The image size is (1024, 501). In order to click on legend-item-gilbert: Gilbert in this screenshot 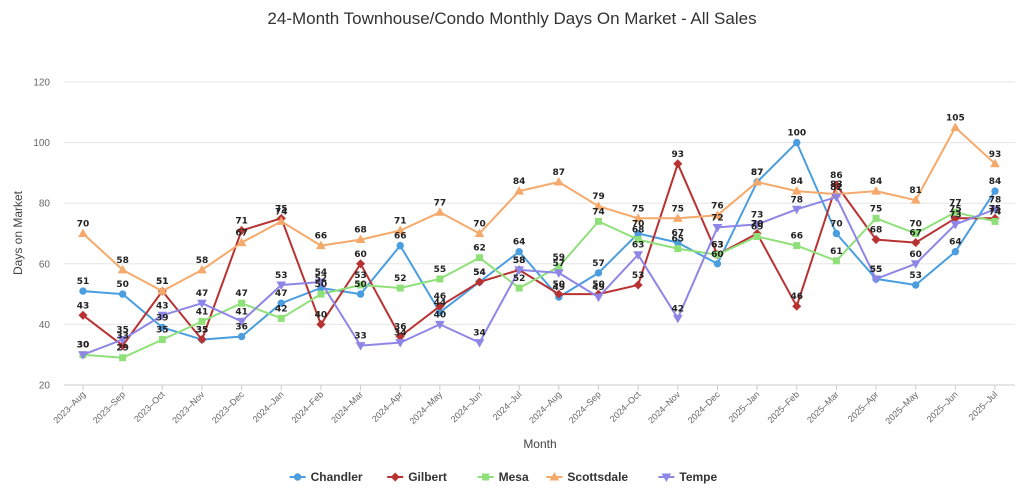, I will do `click(417, 477)`.